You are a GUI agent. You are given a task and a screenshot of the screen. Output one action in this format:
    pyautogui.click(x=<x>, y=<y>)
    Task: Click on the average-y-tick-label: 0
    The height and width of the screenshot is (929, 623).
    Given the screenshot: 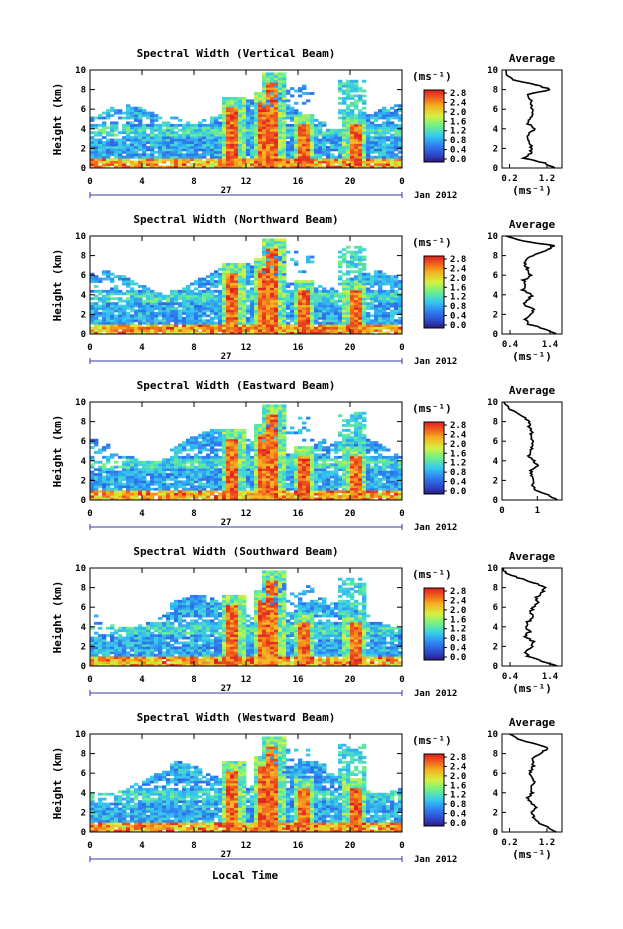 What is the action you would take?
    pyautogui.click(x=495, y=833)
    